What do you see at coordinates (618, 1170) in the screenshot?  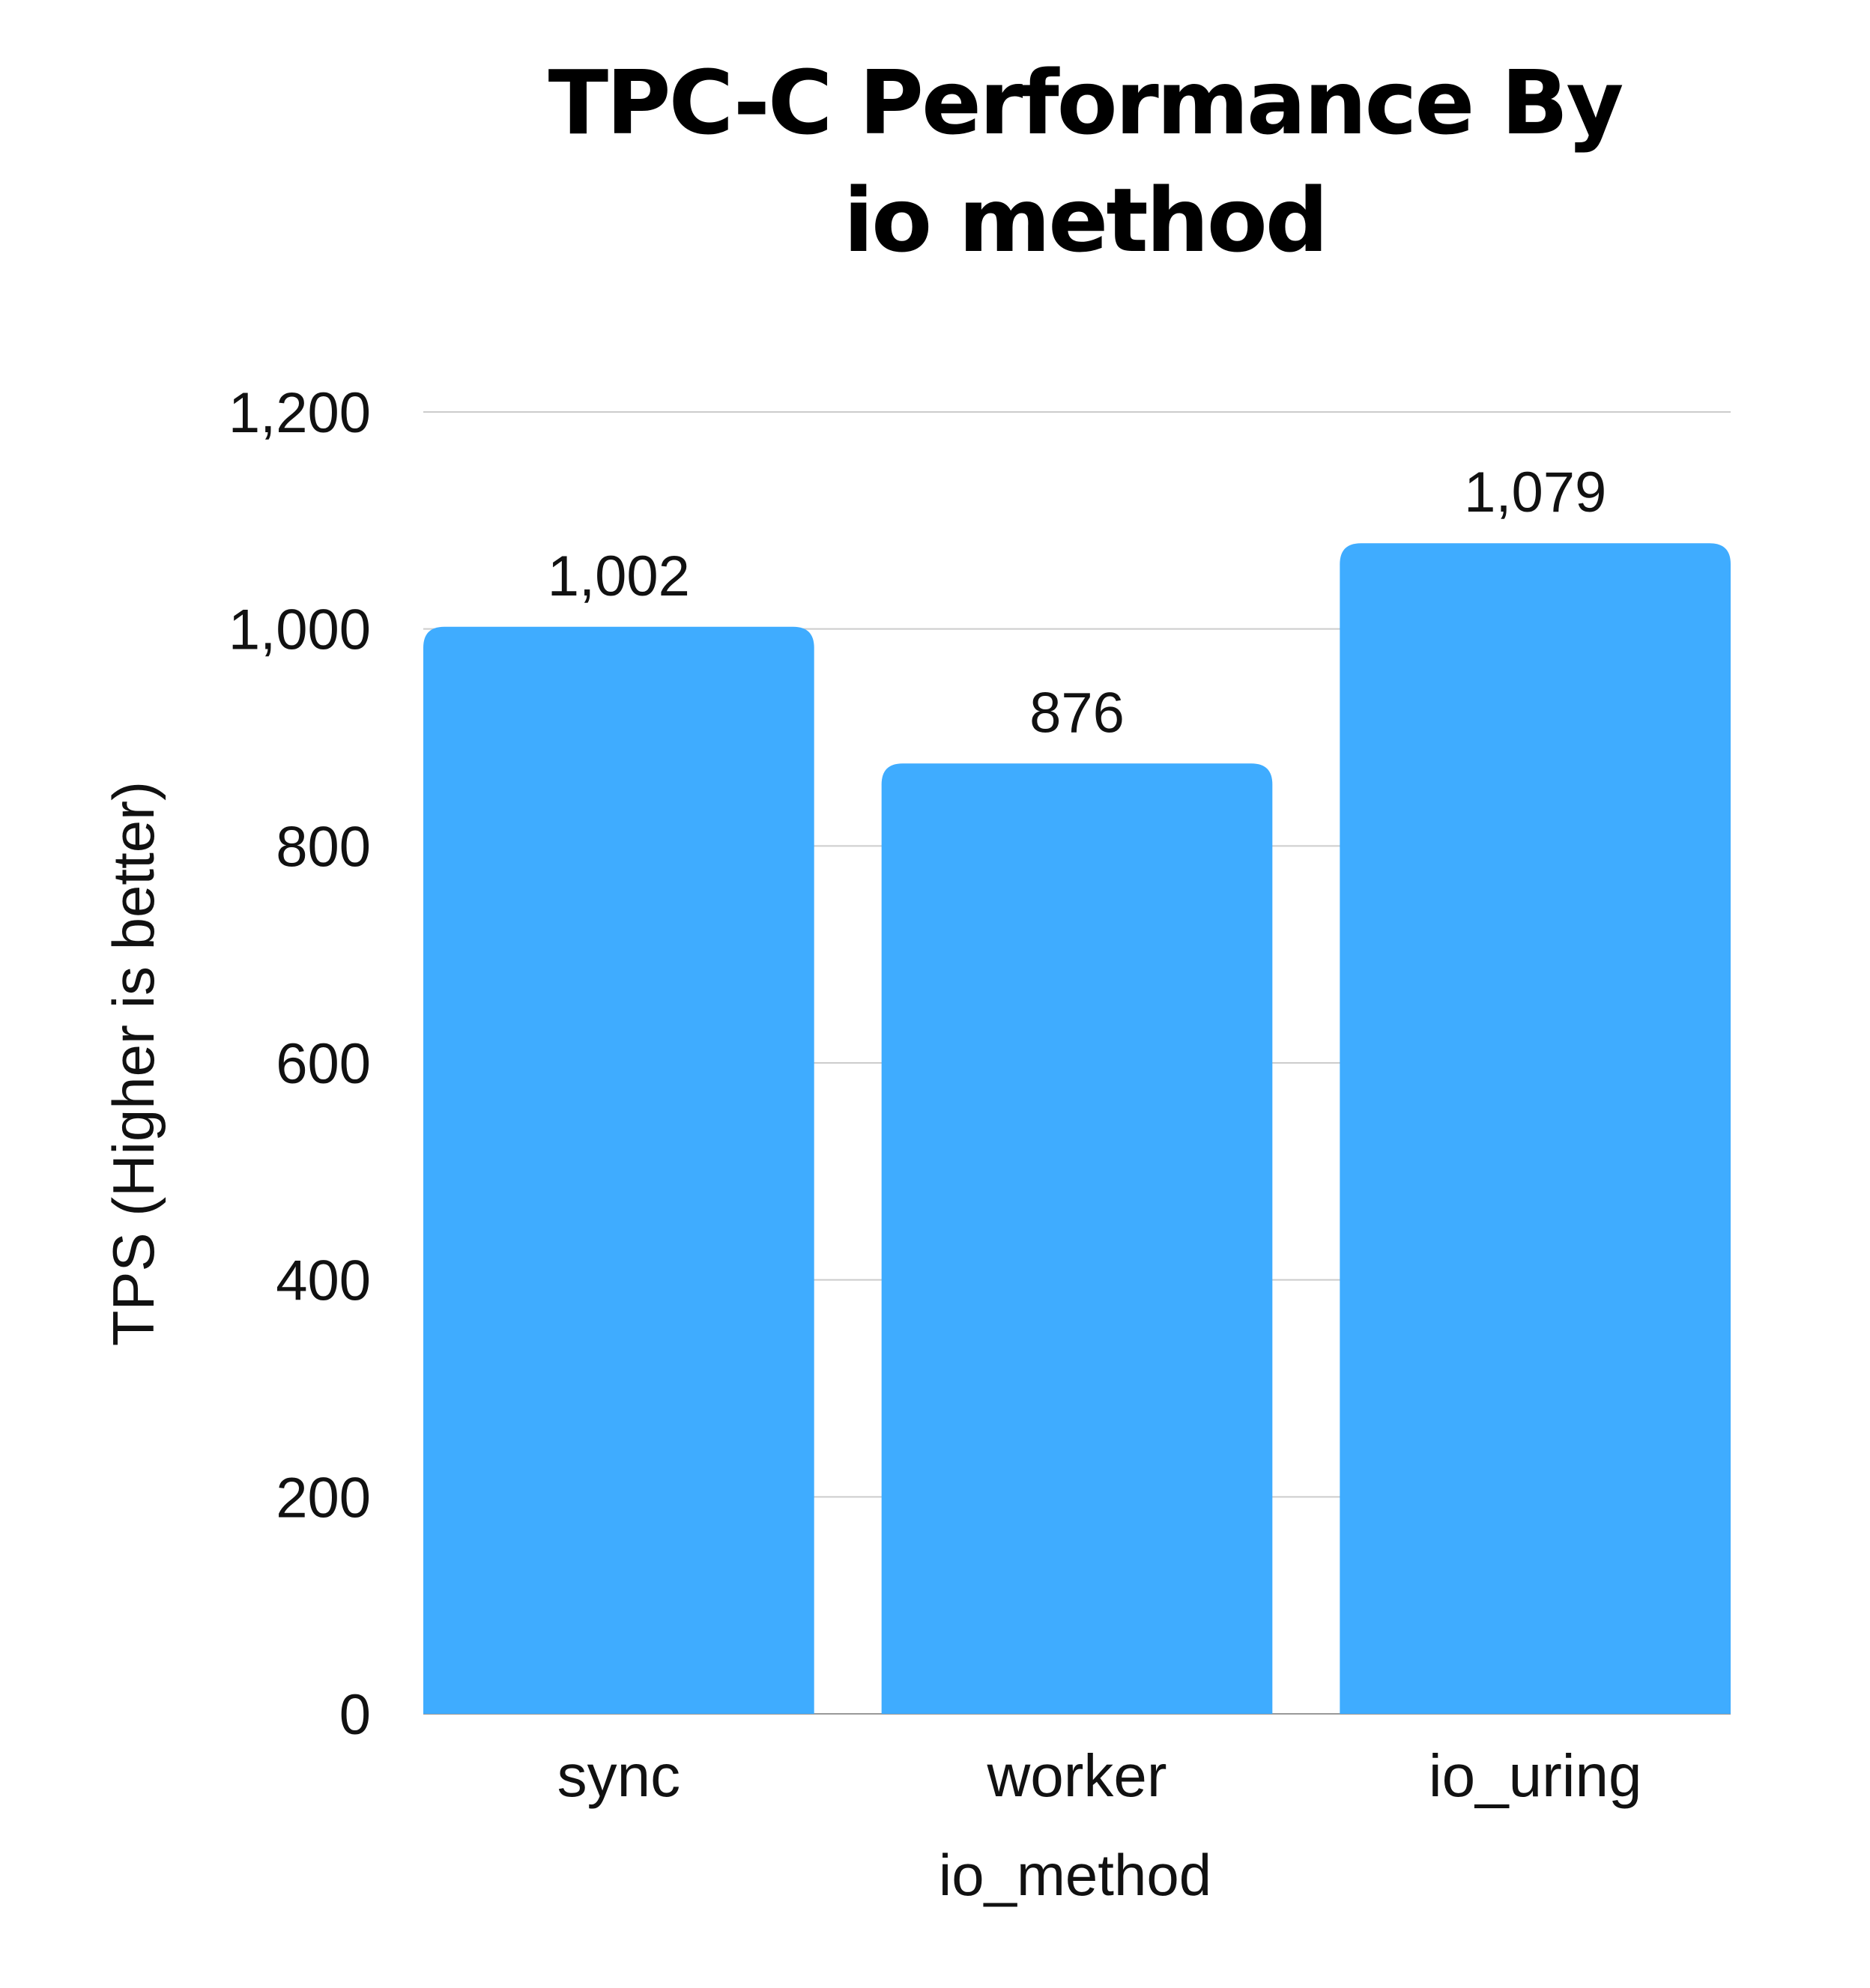 I see `bar-sync` at bounding box center [618, 1170].